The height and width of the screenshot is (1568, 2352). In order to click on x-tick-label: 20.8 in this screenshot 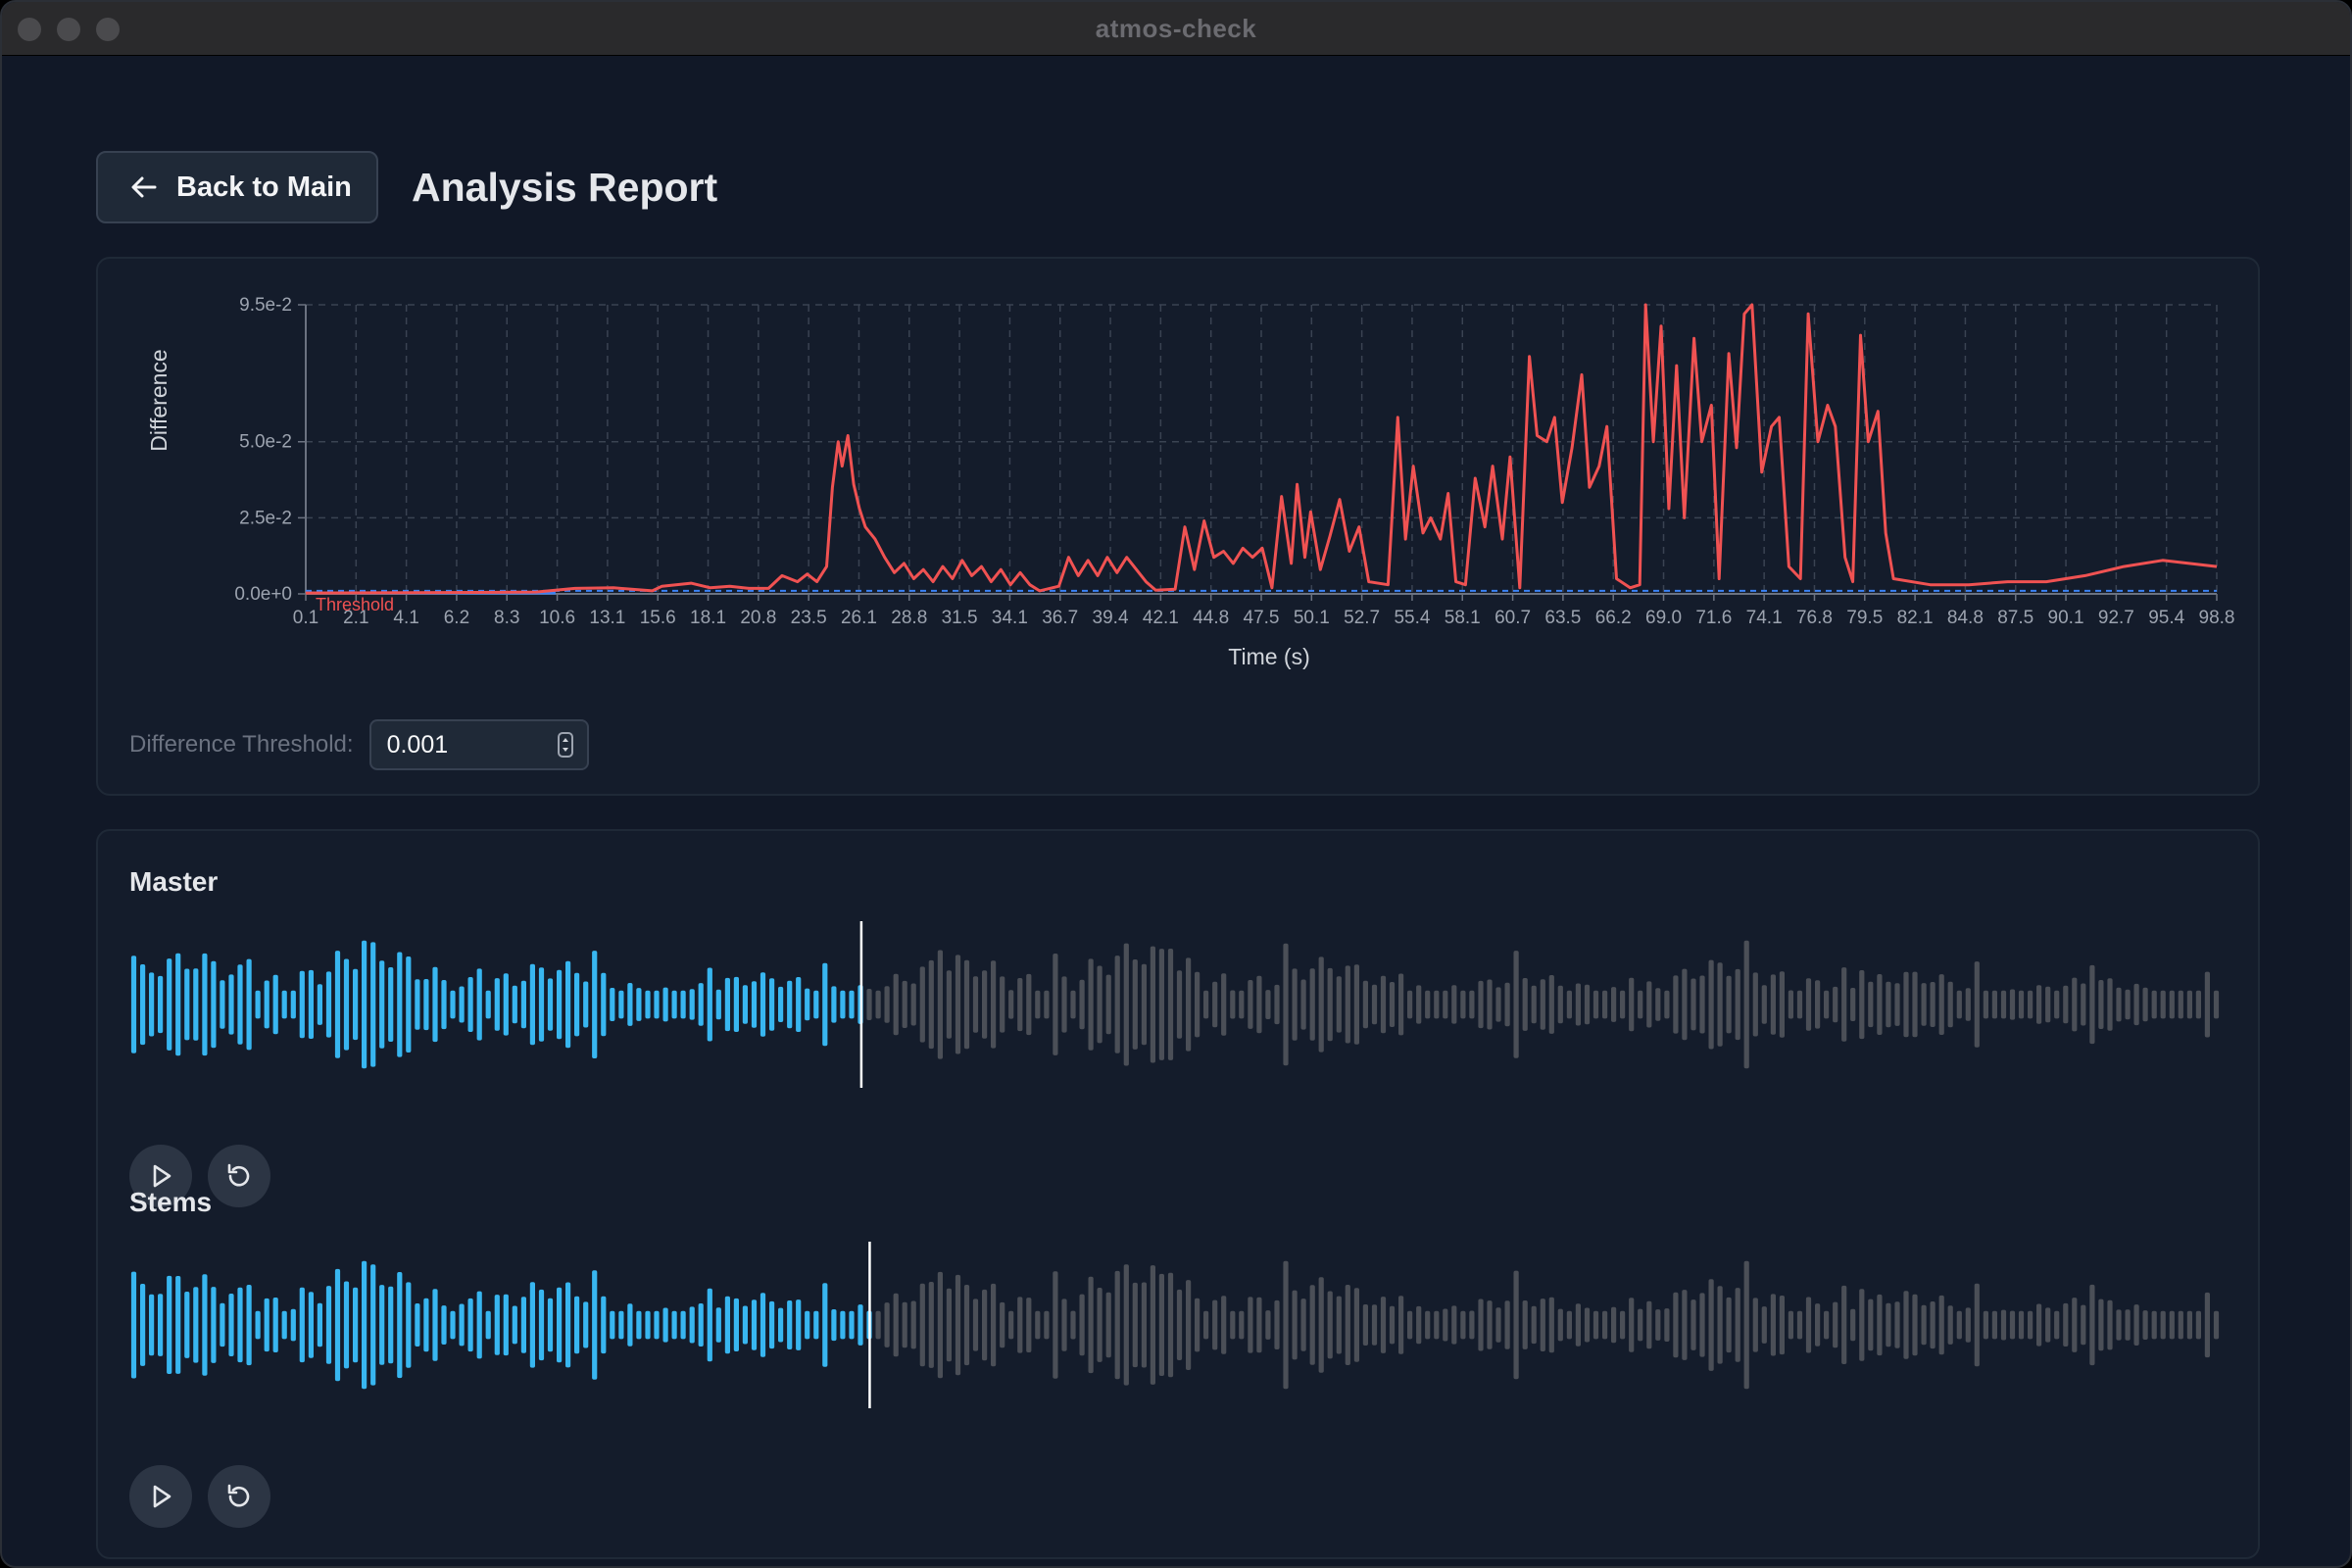, I will do `click(758, 618)`.